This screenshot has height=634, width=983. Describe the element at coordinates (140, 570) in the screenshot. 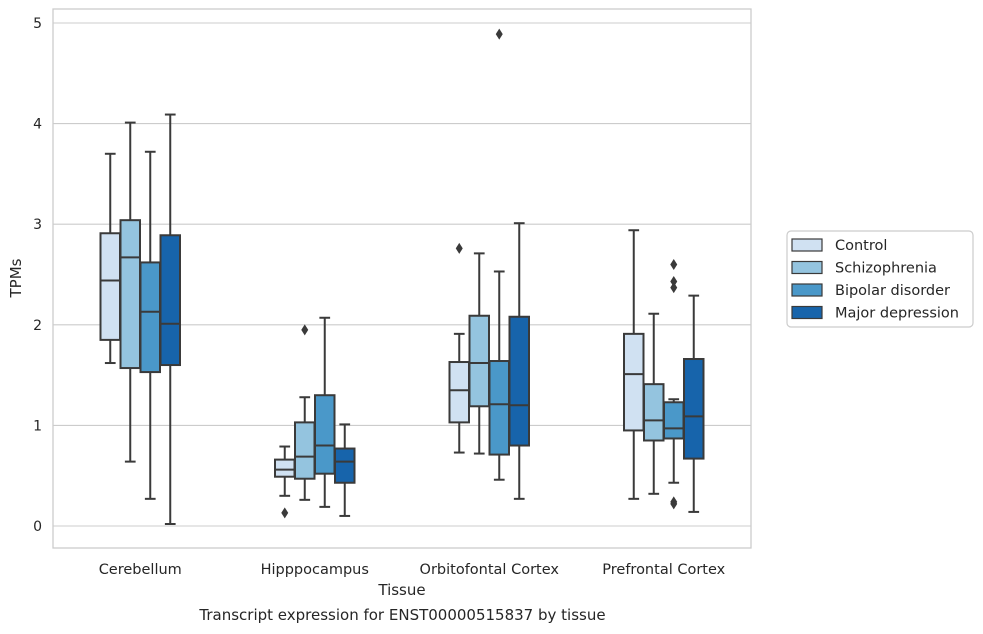

I see `x-tick-label: Cerebellum` at that location.